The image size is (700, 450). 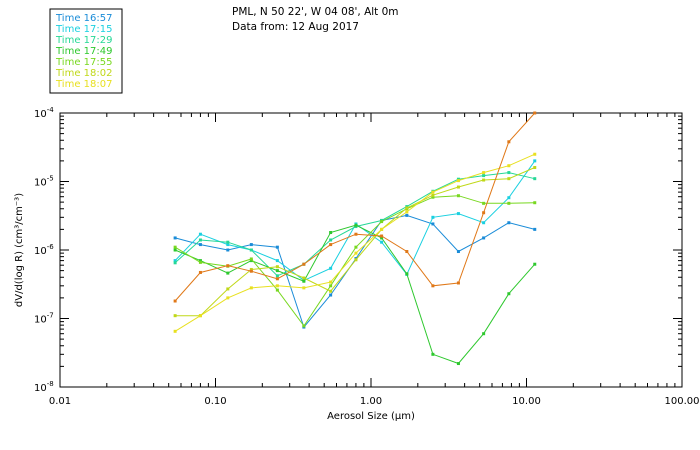 What do you see at coordinates (83, 40) in the screenshot?
I see `legend-entry: Time 17:29` at bounding box center [83, 40].